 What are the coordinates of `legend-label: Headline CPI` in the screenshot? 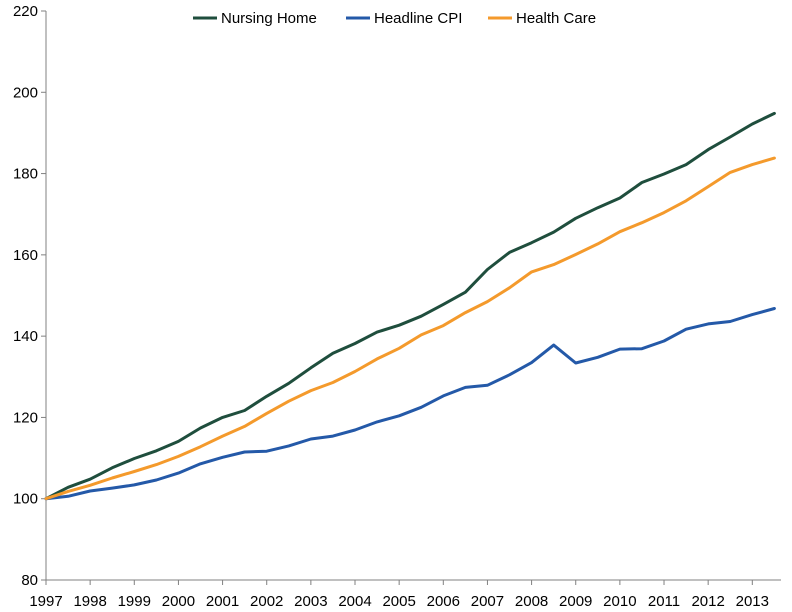 It's located at (418, 18).